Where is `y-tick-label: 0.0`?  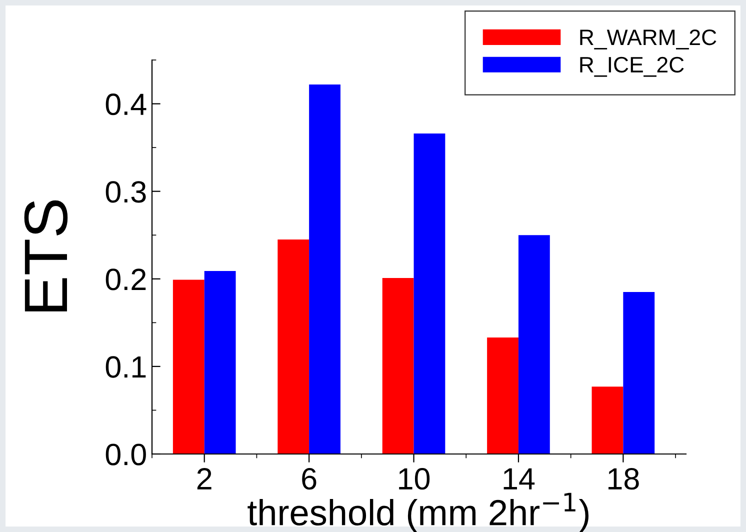
y-tick-label: 0.0 is located at coordinates (126, 455).